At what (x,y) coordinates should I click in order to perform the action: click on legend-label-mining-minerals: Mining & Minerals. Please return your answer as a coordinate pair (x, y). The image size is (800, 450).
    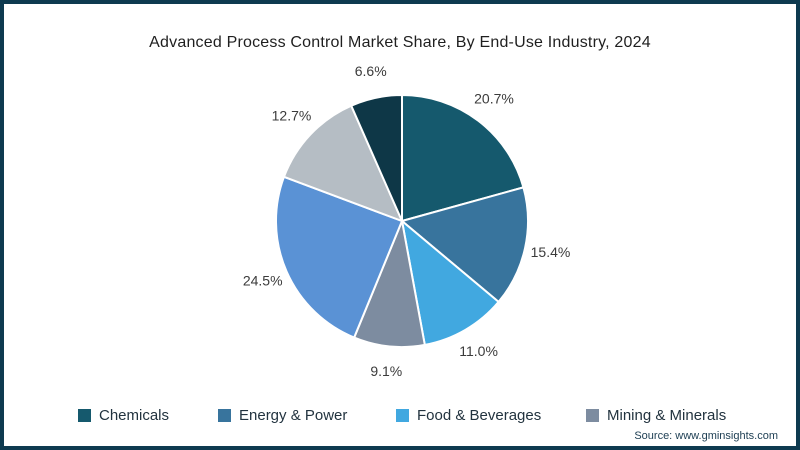
    Looking at the image, I should click on (667, 415).